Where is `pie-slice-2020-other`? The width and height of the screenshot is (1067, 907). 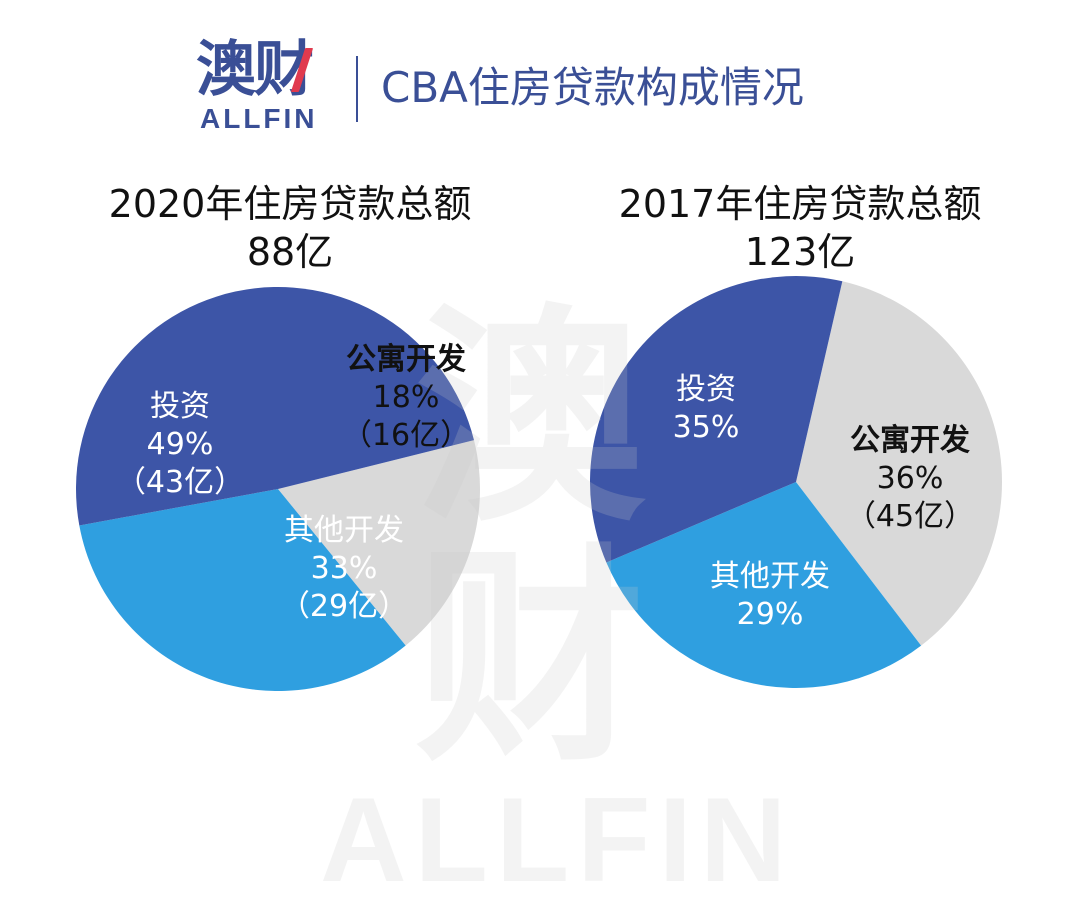 pie-slice-2020-other is located at coordinates (242, 590).